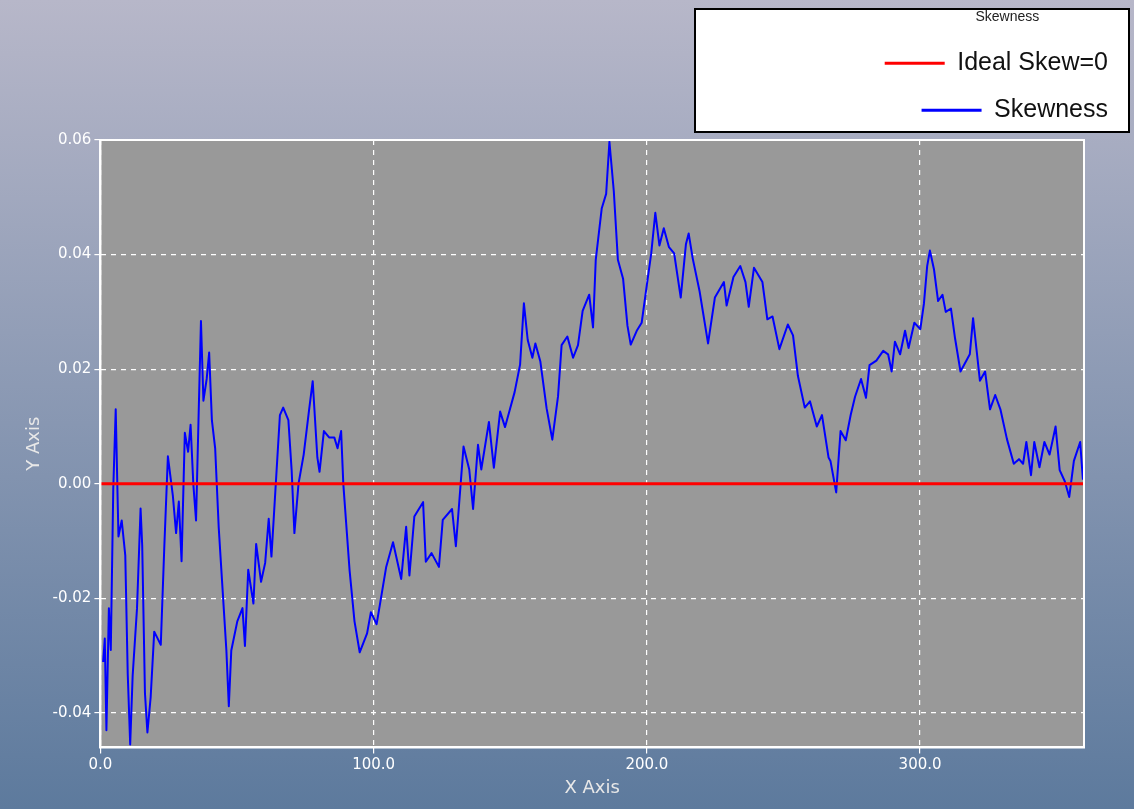 The height and width of the screenshot is (809, 1134). Describe the element at coordinates (1032, 61) in the screenshot. I see `legend-label: Ideal Skew=0` at that location.